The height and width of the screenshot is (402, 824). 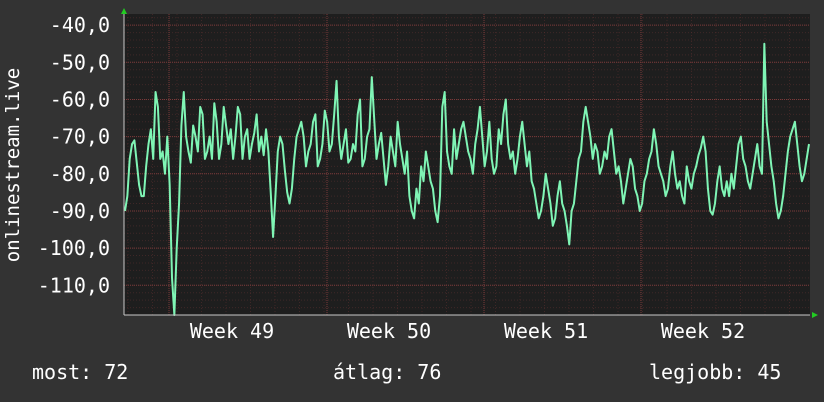 I want to click on y-tick-label: -60,0, so click(x=80, y=99).